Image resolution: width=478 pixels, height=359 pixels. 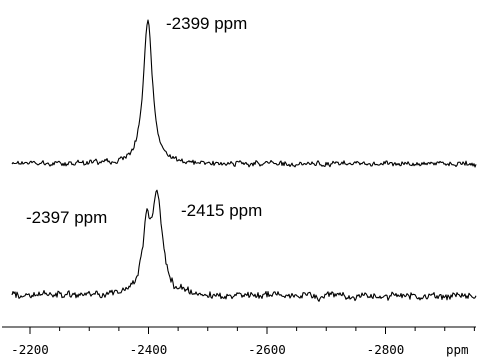 I want to click on peak-label-2415: -2415 ppm, so click(x=221, y=210).